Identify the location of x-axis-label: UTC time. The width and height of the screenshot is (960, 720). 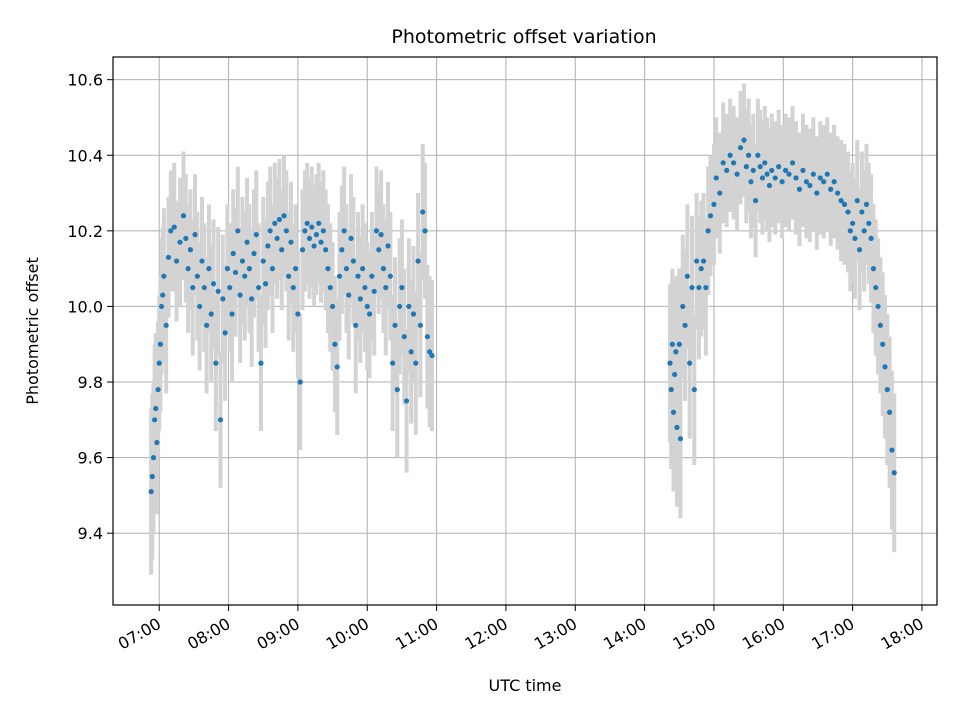
(525, 685).